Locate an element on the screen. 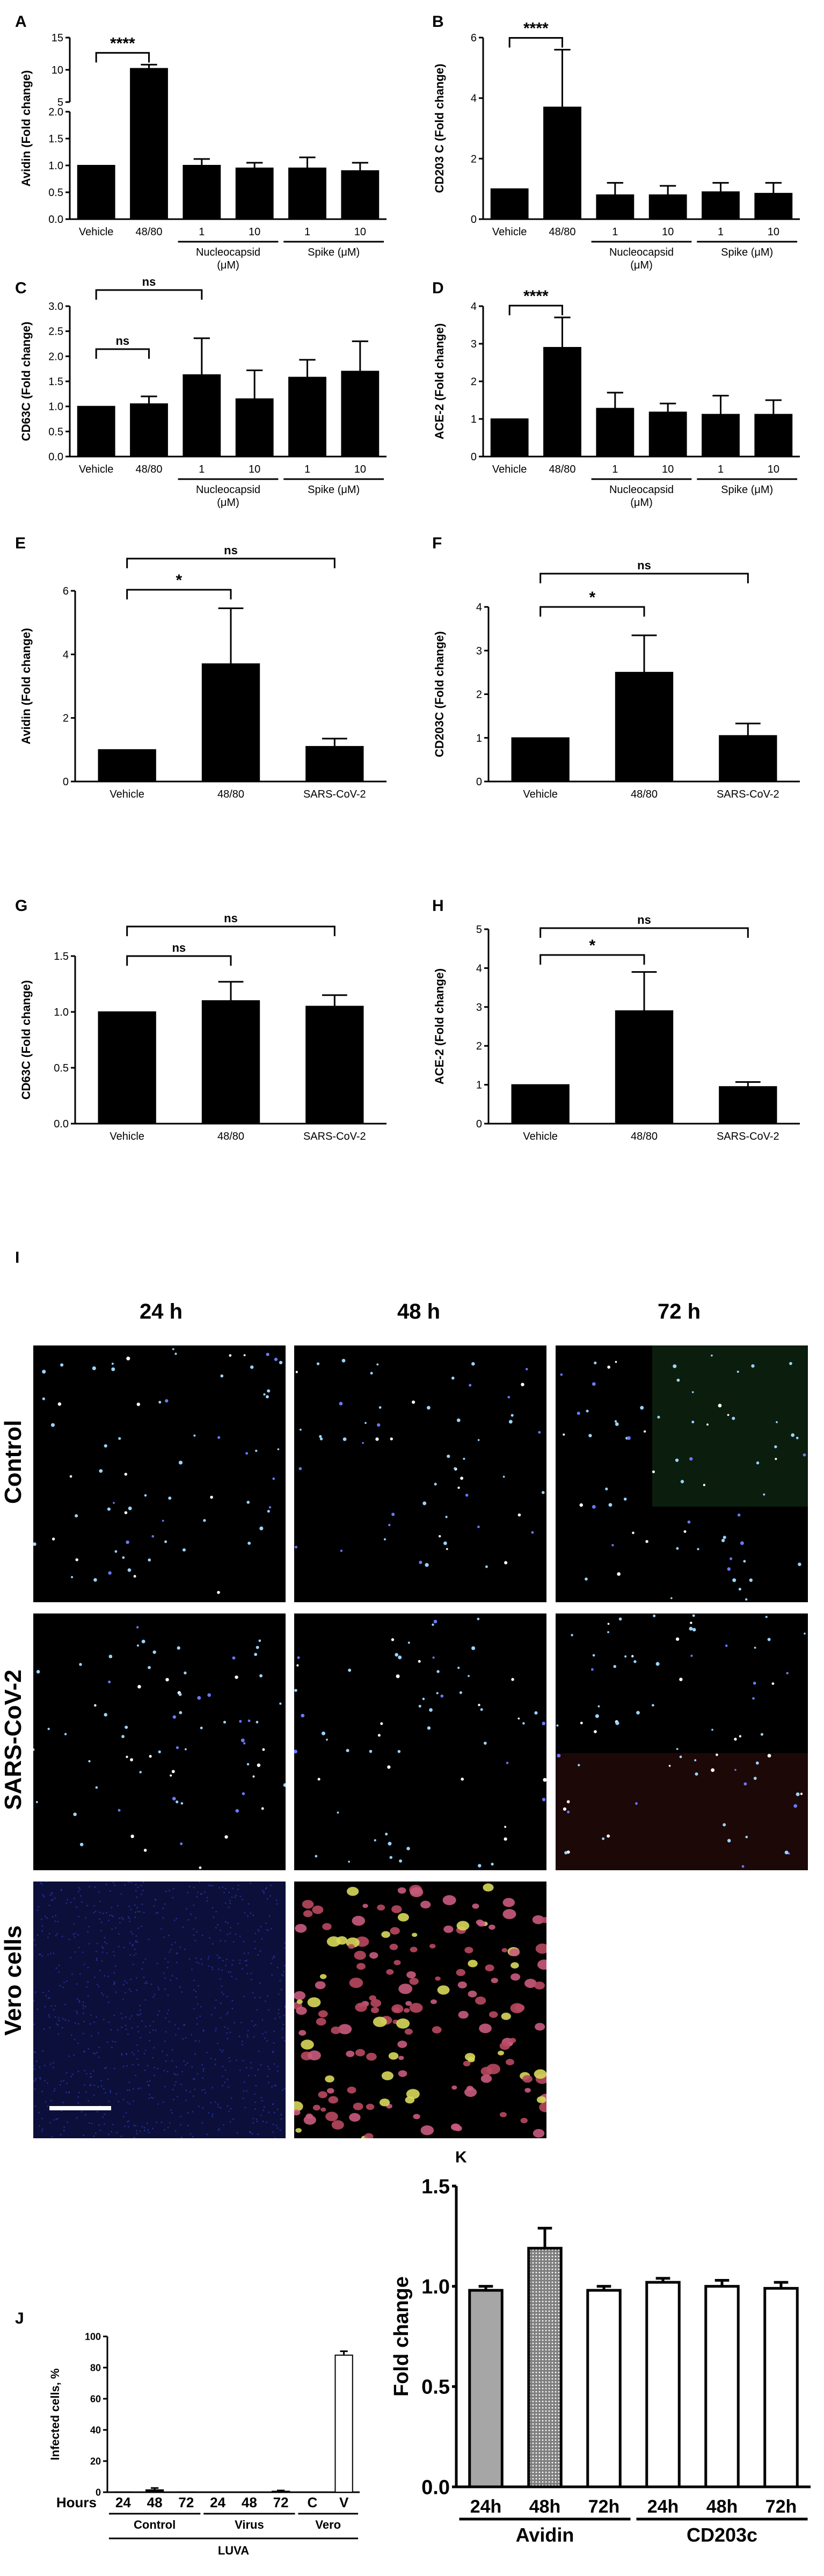  y-tick-label: 1 is located at coordinates (479, 738).